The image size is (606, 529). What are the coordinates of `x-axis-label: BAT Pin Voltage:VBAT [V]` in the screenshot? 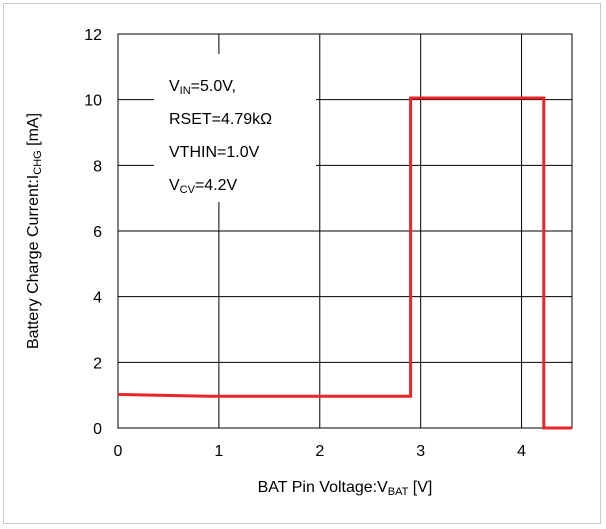 It's located at (345, 488).